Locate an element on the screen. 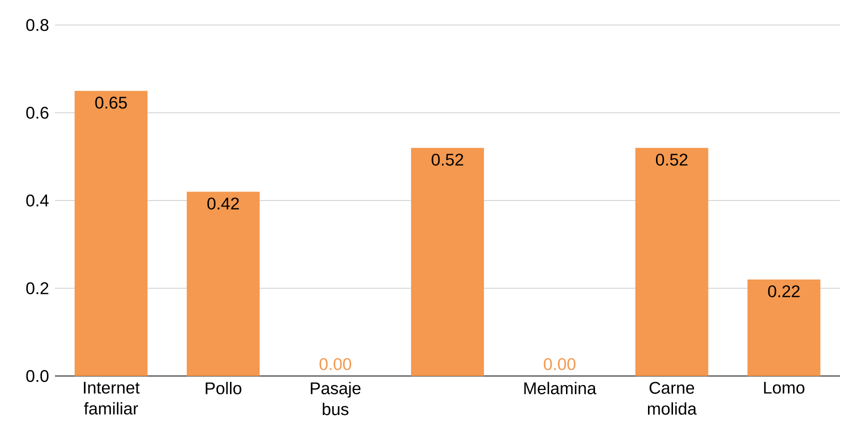 This screenshot has height=438, width=852. y-tick-label: 0.4 is located at coordinates (37, 200).